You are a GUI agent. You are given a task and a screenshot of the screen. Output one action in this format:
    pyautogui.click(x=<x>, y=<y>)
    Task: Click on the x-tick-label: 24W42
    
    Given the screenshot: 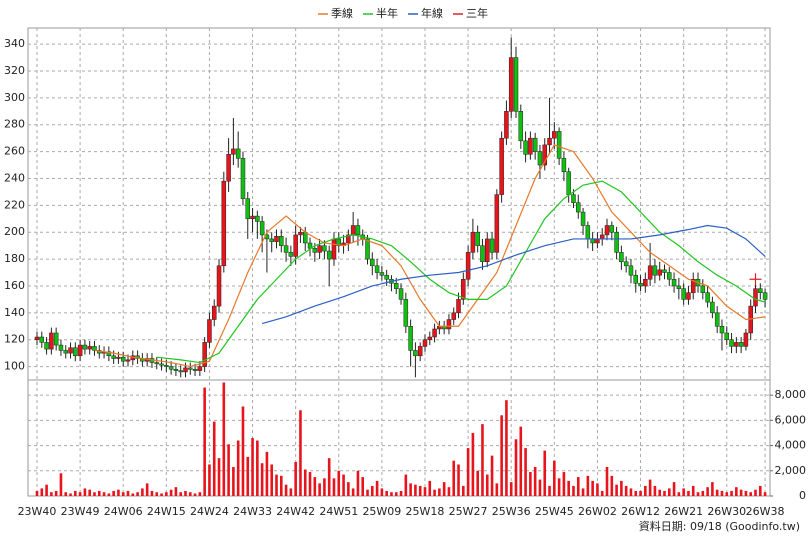 What is the action you would take?
    pyautogui.click(x=295, y=511)
    